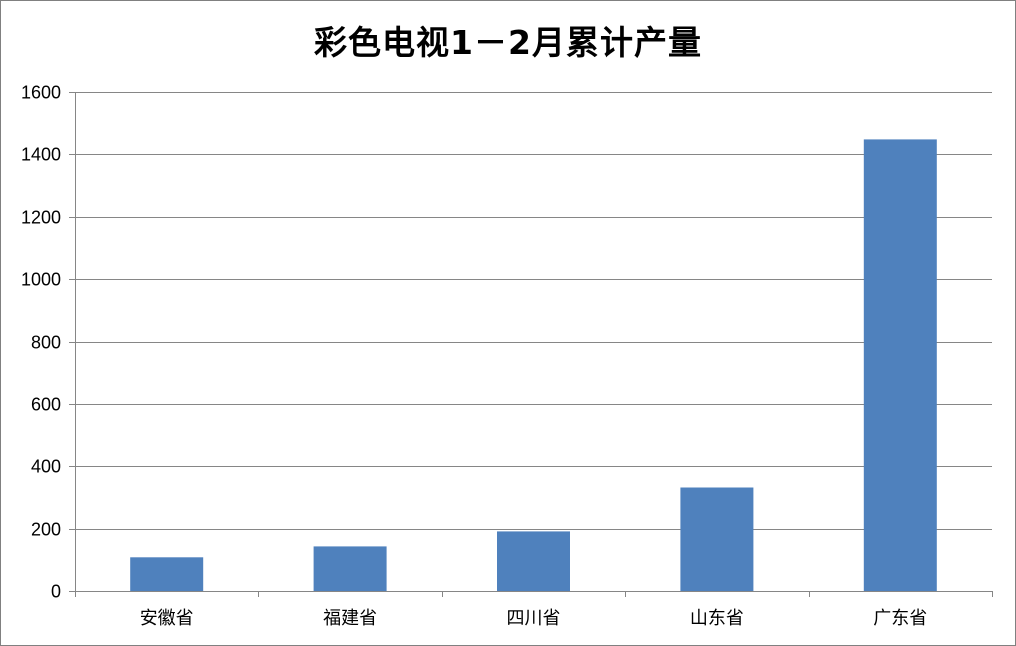 This screenshot has width=1016, height=646. Describe the element at coordinates (41, 93) in the screenshot. I see `y-tick-label: 1600` at that location.